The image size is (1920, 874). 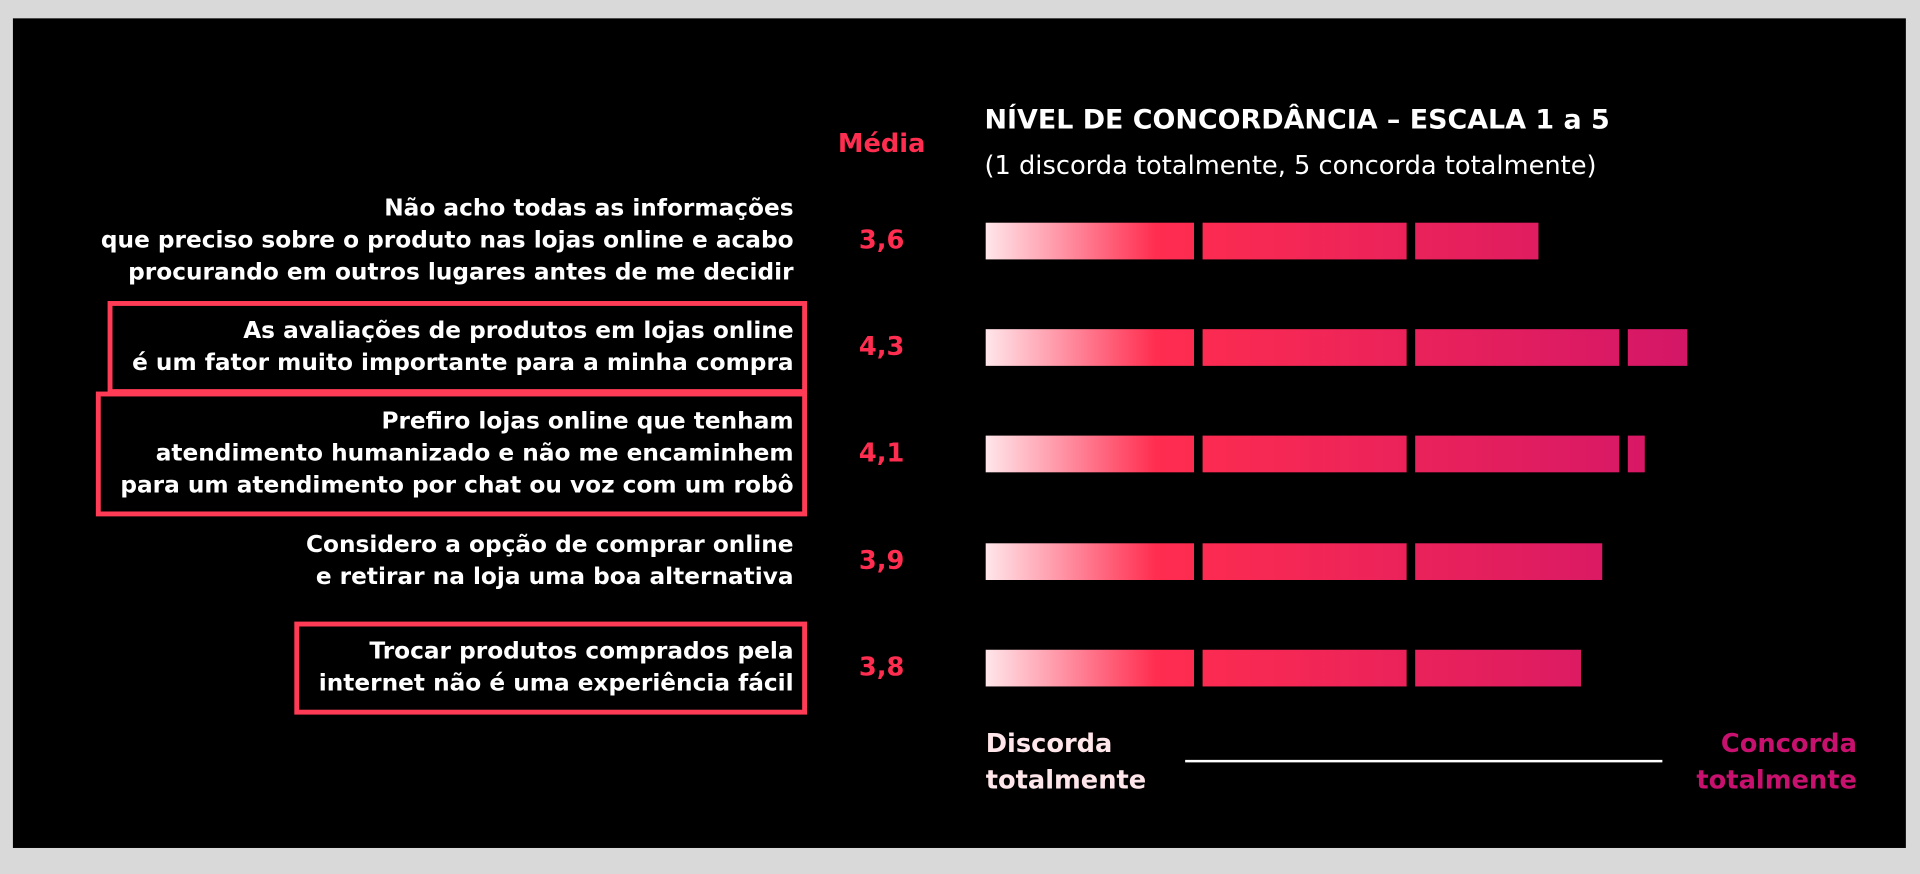 What do you see at coordinates (587, 421) in the screenshot?
I see `category-label: Prefiro lojas online que tenham` at bounding box center [587, 421].